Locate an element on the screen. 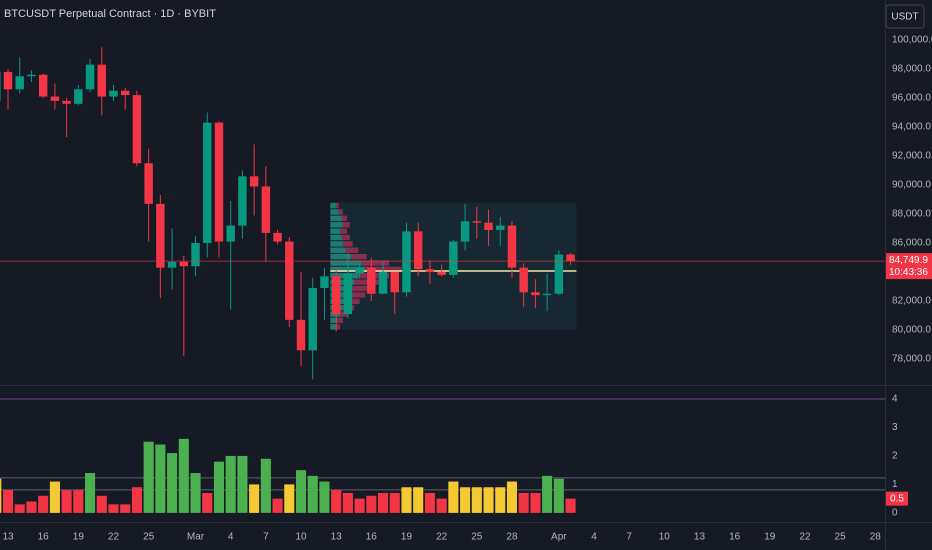  y-tick-label: 82,000.0 is located at coordinates (911, 301).